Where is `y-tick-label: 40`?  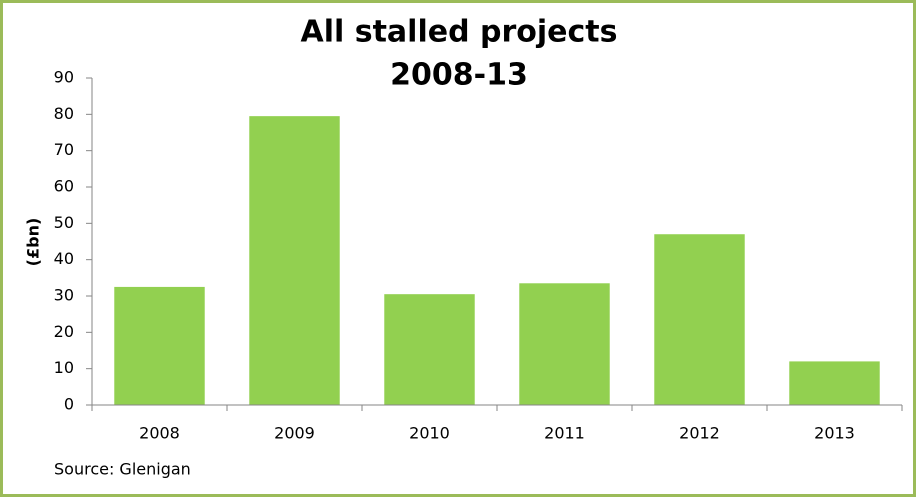 y-tick-label: 40 is located at coordinates (64, 258).